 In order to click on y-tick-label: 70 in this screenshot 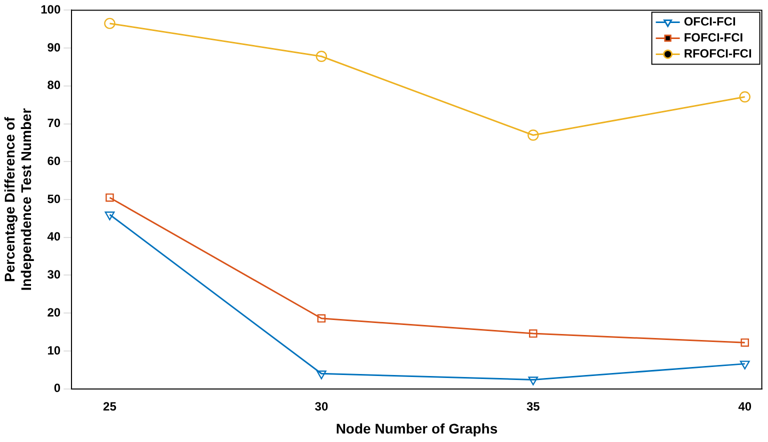, I will do `click(54, 123)`.